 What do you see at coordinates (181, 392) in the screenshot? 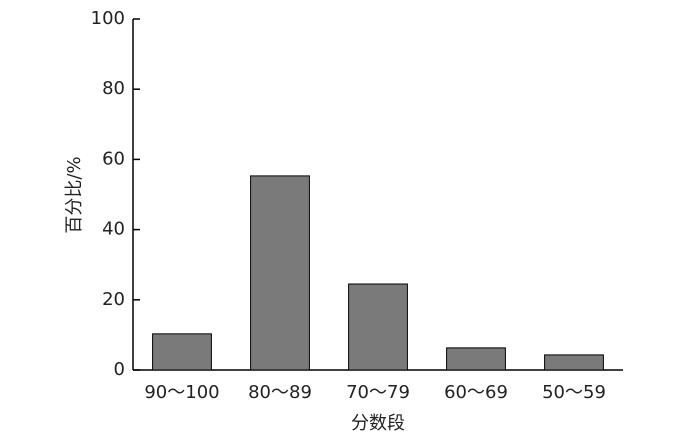
I see `x-tick-label: 90～100` at bounding box center [181, 392].